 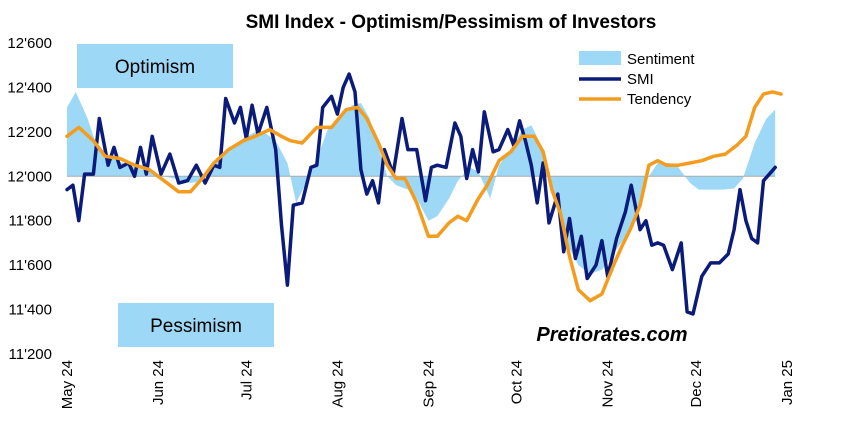 I want to click on y-tick-label: 12'400, so click(x=29, y=87).